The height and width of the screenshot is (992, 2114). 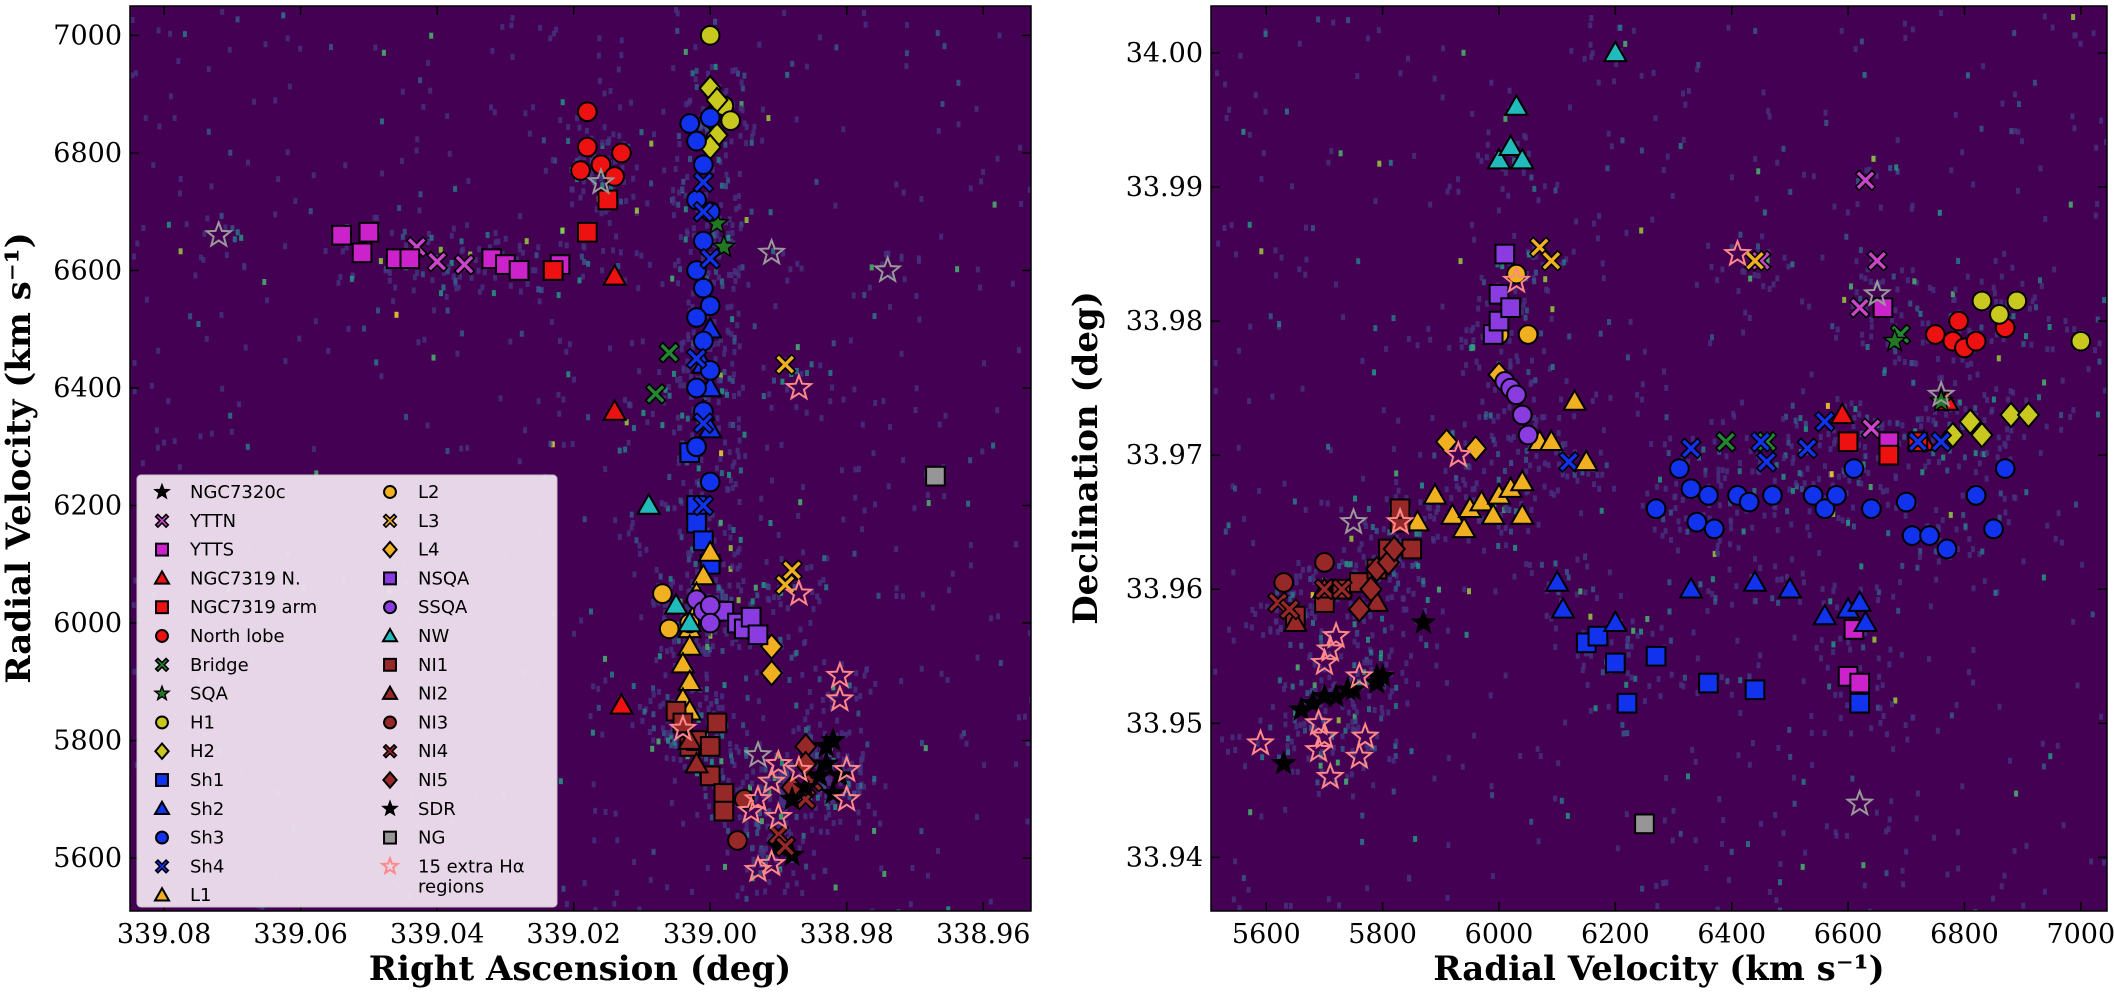 I want to click on legend-marker-ni5, so click(x=390, y=780).